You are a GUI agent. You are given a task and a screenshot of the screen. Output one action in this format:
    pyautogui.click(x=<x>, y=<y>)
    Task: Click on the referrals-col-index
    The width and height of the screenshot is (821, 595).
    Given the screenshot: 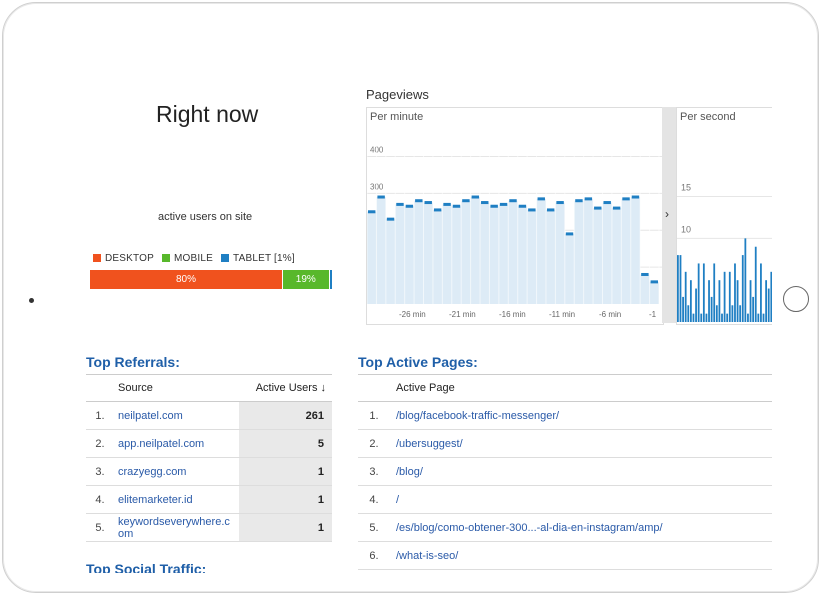 What is the action you would take?
    pyautogui.click(x=100, y=388)
    